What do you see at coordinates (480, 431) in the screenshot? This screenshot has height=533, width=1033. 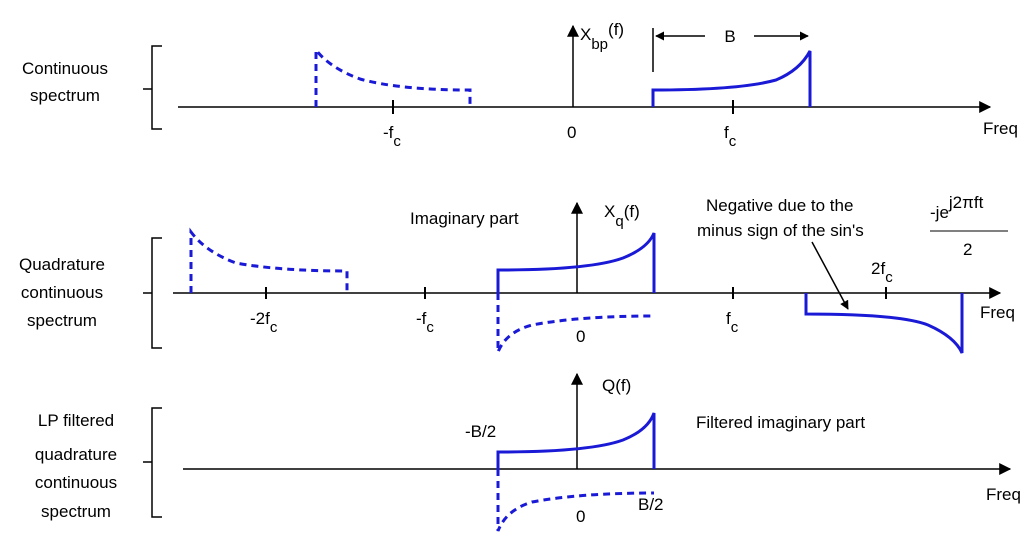 I see `lower-band-edge-label: -B/2` at bounding box center [480, 431].